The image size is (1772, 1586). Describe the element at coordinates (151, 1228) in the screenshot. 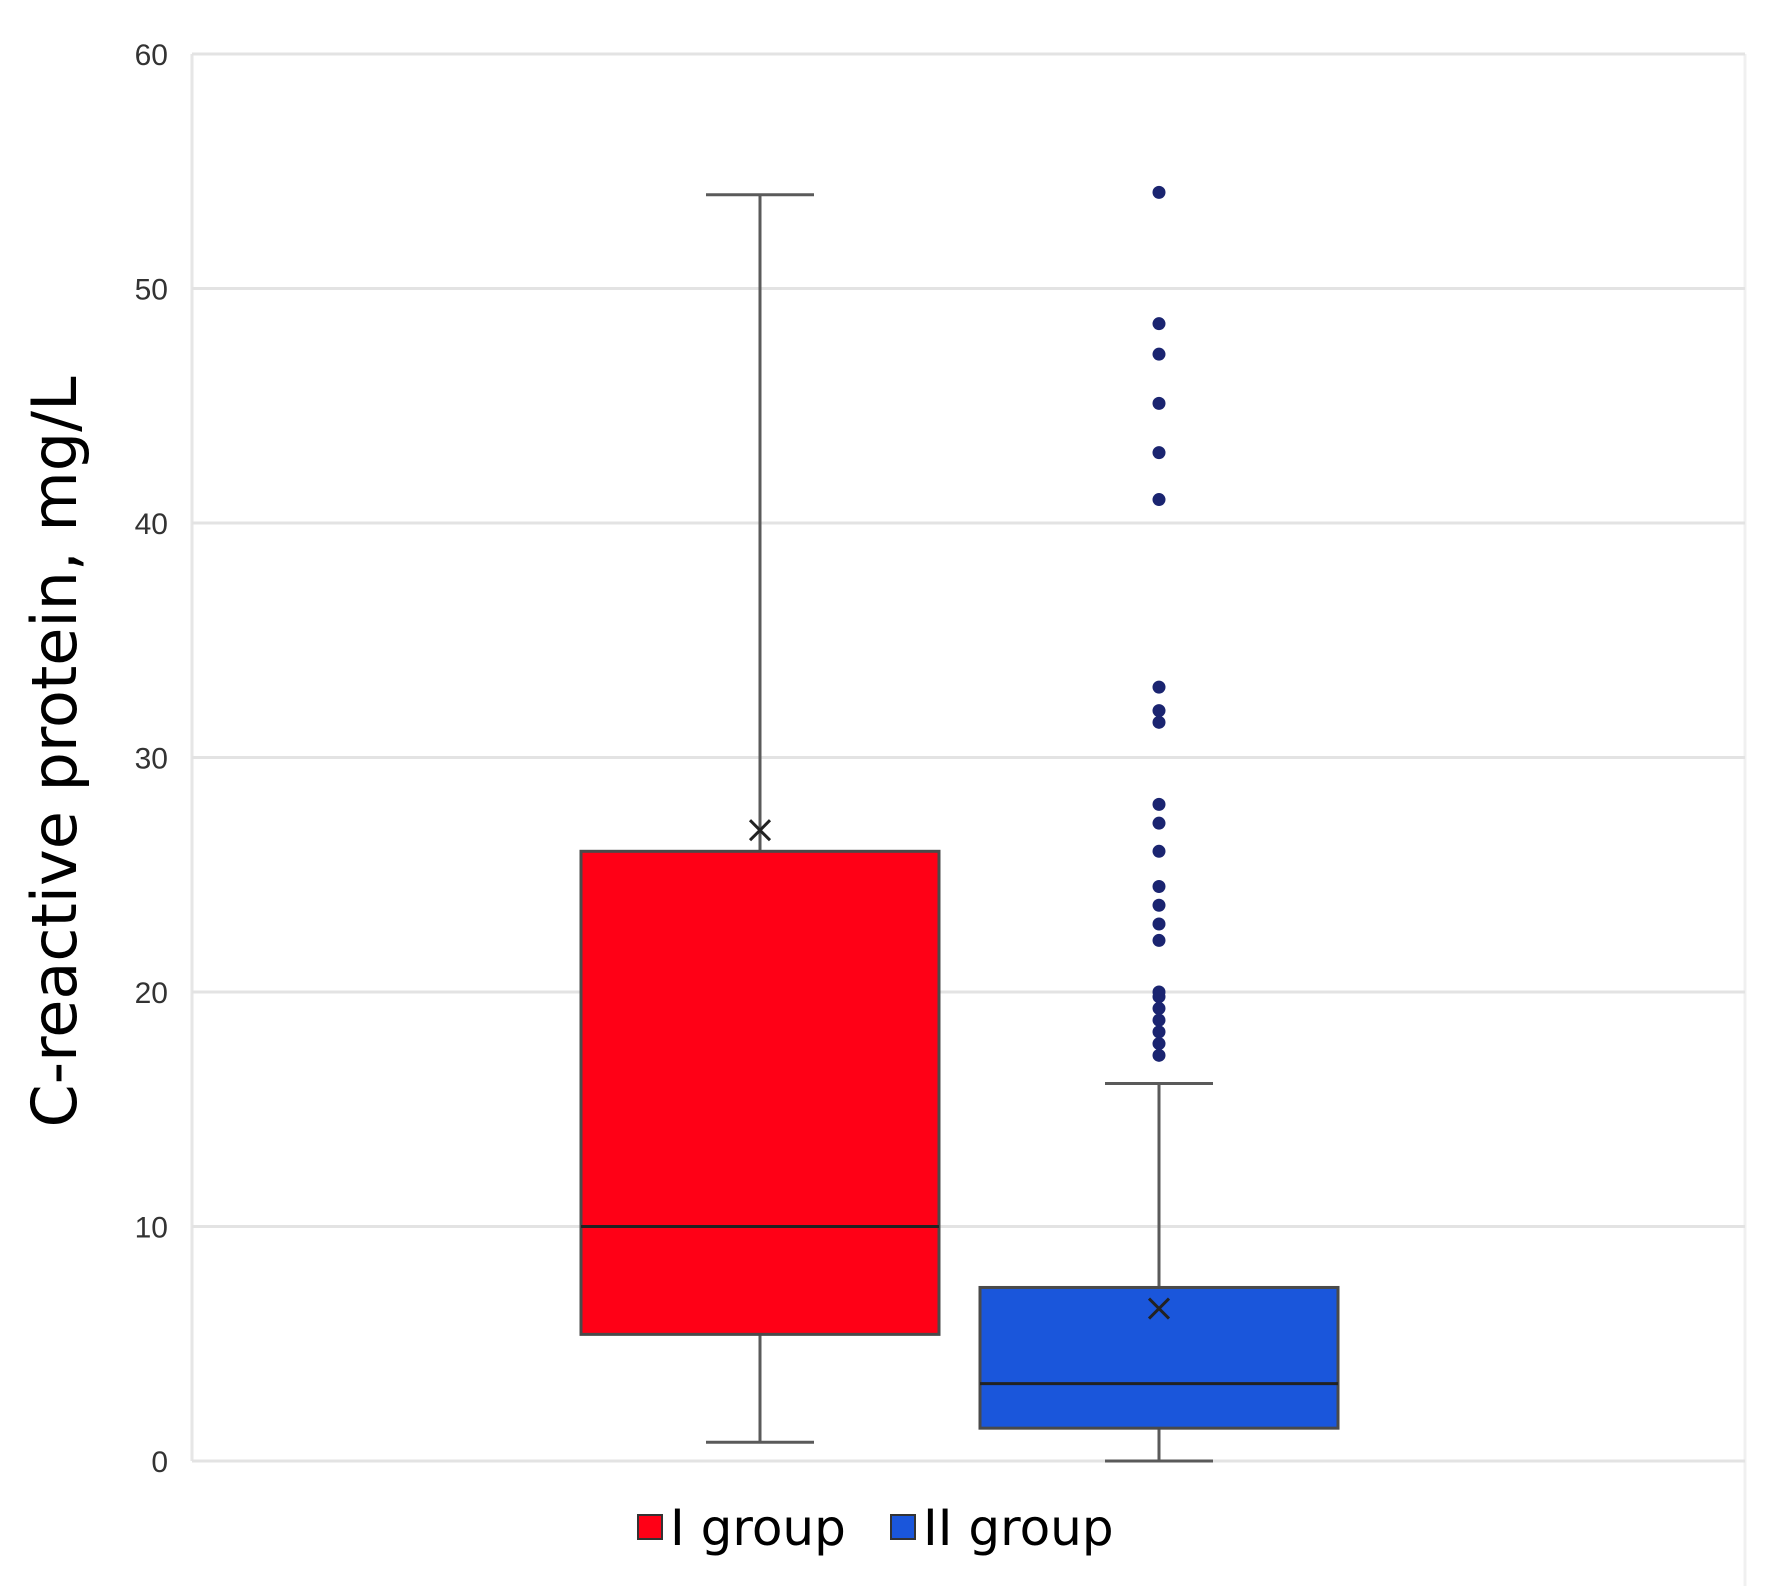

I see `y-tick-label-10: 10` at that location.